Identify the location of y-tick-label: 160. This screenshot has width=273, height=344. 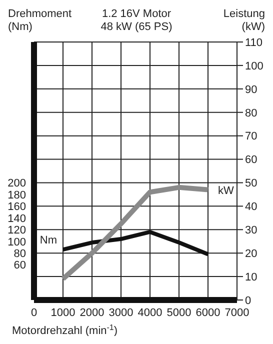
(17, 207).